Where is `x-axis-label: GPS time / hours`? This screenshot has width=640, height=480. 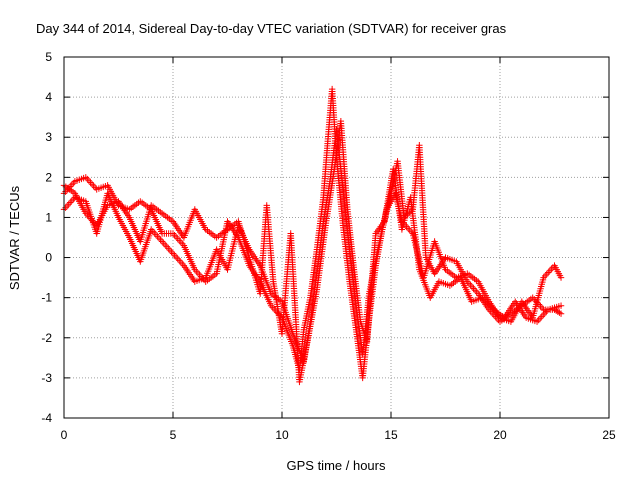 x-axis-label: GPS time / hours is located at coordinates (336, 465).